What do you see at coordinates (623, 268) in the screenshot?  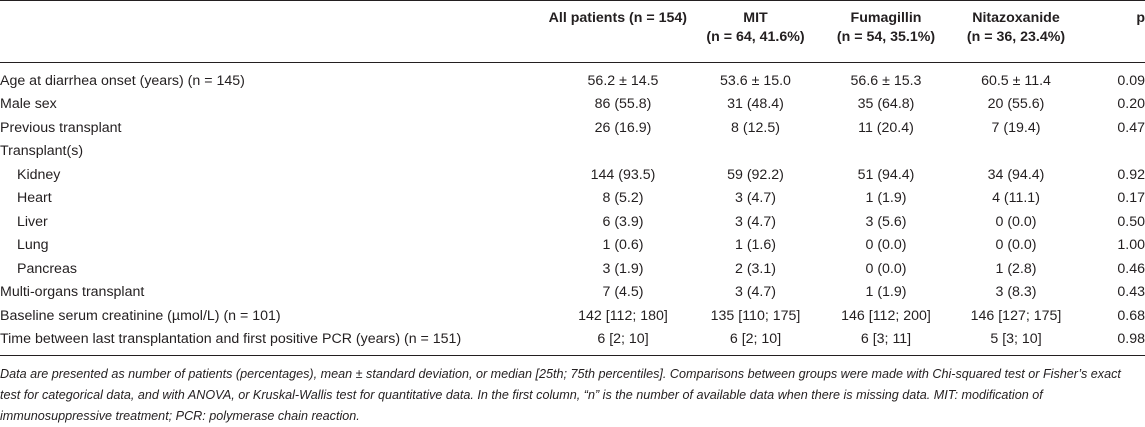 I see `cell-all-patients: 3 (1.9)` at bounding box center [623, 268].